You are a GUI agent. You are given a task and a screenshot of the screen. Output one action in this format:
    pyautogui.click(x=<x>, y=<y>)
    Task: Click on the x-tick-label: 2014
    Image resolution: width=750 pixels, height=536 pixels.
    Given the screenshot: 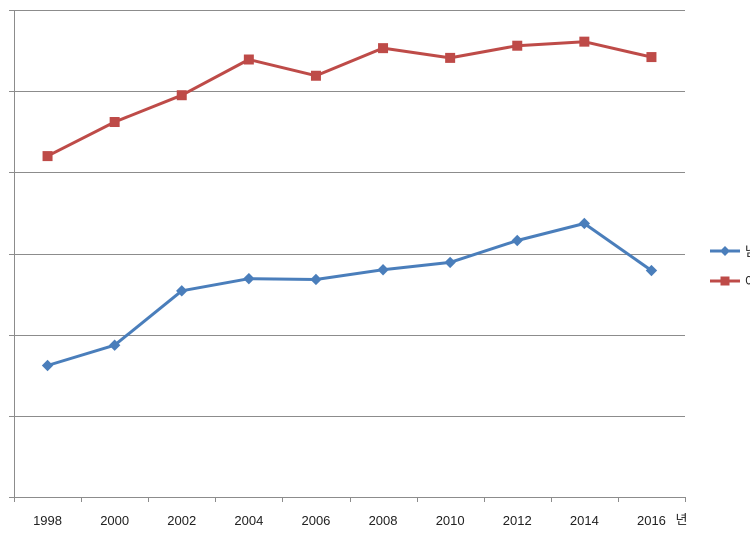 What is the action you would take?
    pyautogui.click(x=584, y=520)
    